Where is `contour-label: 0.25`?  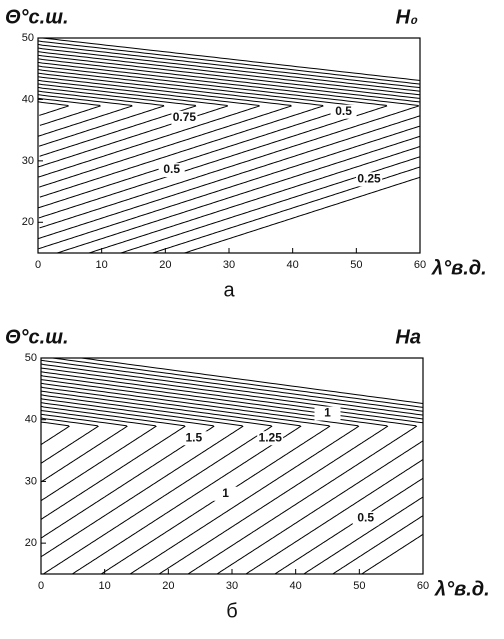 contour-label: 0.25 is located at coordinates (369, 178).